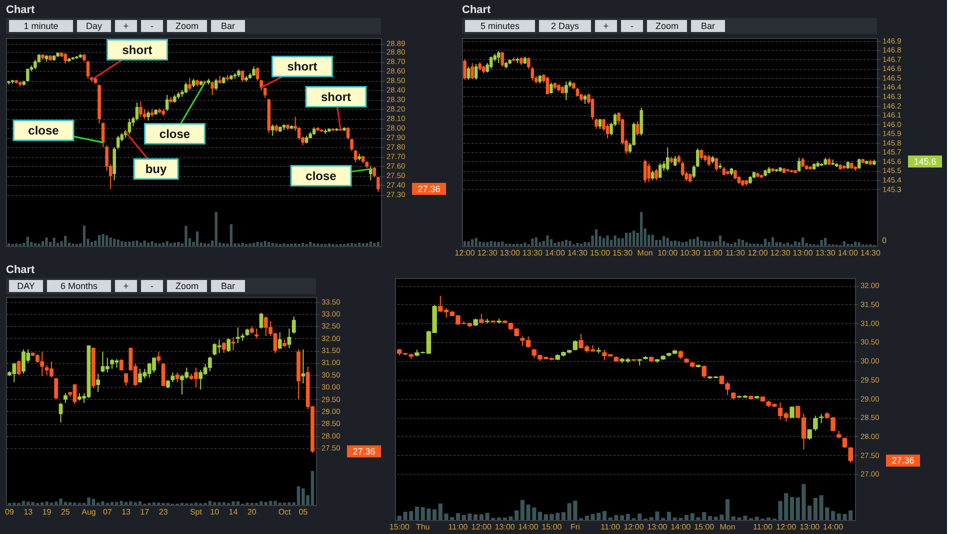 This screenshot has width=960, height=534. What do you see at coordinates (9, 512) in the screenshot?
I see `x-tick-label: 09` at bounding box center [9, 512].